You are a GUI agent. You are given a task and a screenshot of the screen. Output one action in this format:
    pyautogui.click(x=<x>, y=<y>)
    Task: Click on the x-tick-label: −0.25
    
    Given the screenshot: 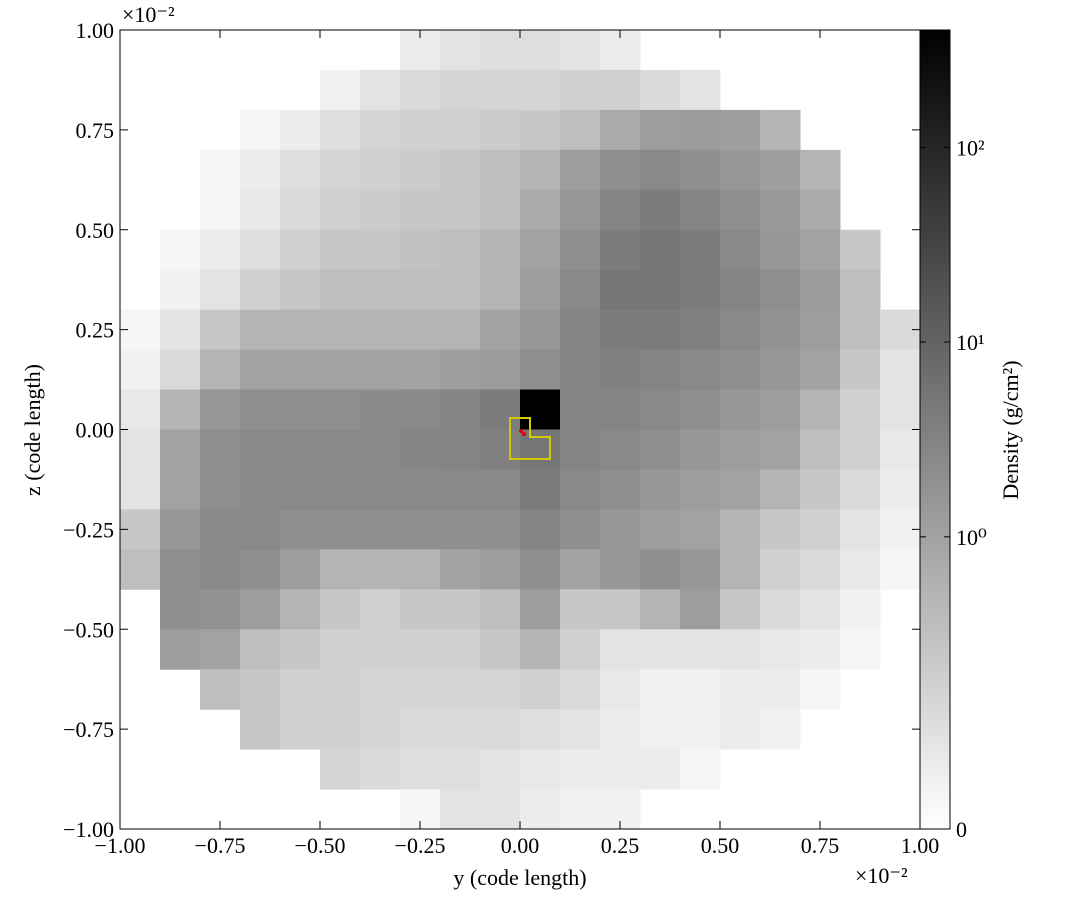 What is the action you would take?
    pyautogui.click(x=420, y=845)
    